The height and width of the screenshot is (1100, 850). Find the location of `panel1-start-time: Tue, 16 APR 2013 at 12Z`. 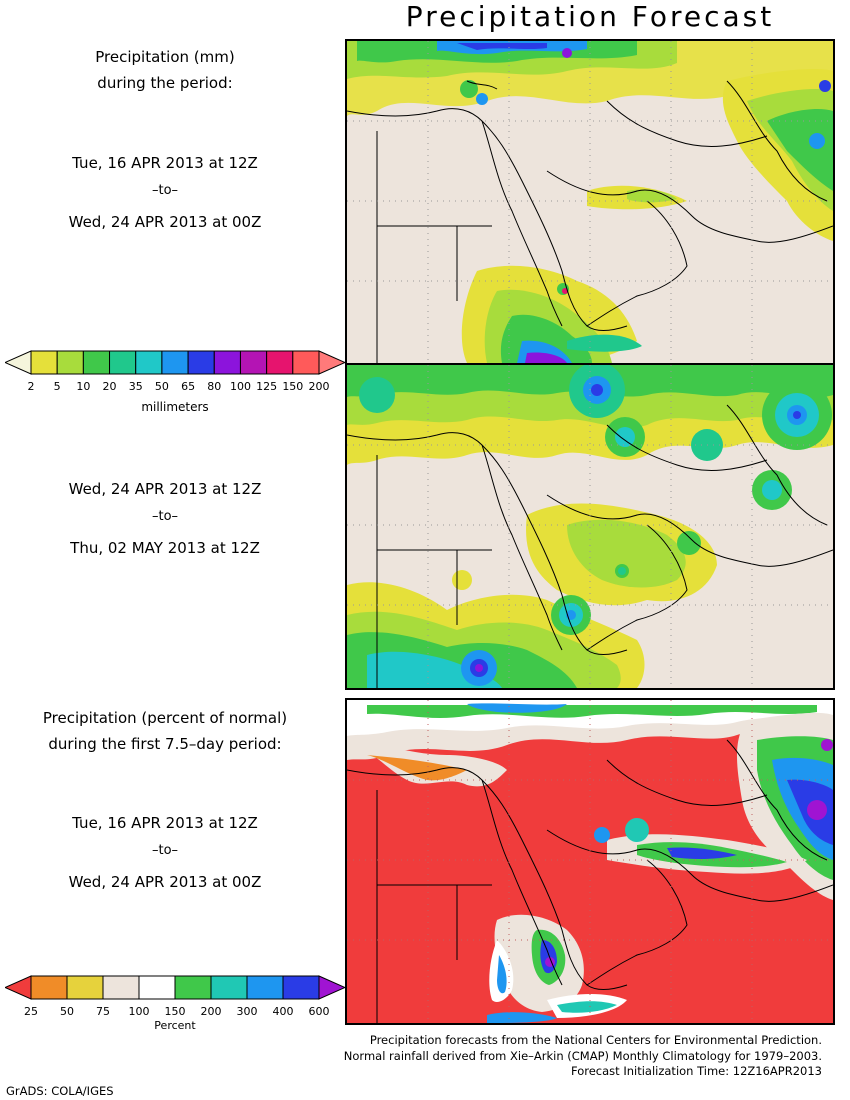

panel1-start-time: Tue, 16 APR 2013 at 12Z is located at coordinates (165, 163).